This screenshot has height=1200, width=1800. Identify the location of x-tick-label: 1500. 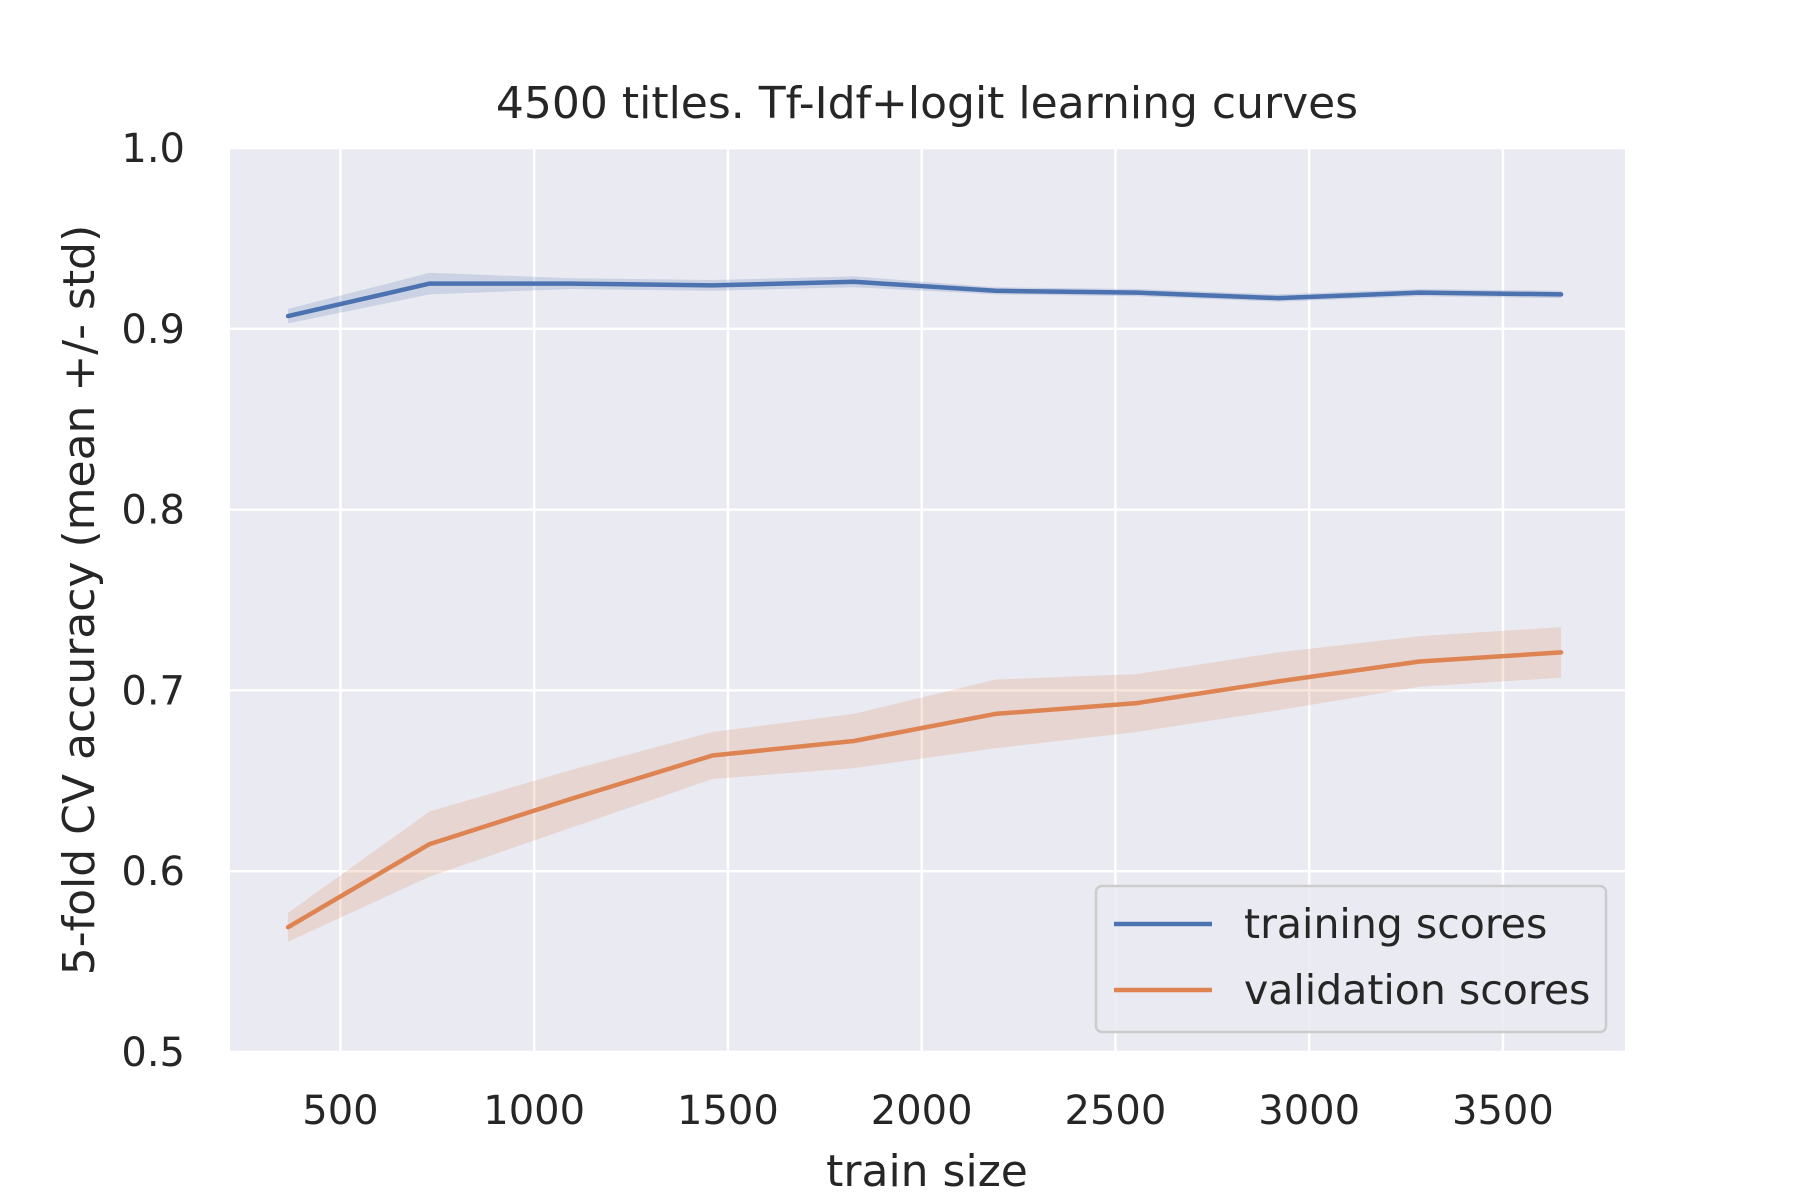
(728, 1111).